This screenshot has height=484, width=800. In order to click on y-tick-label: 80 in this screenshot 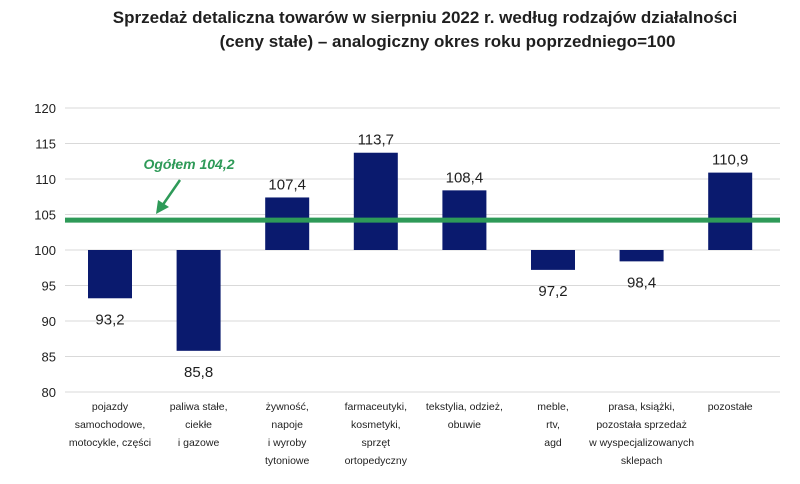, I will do `click(49, 392)`.